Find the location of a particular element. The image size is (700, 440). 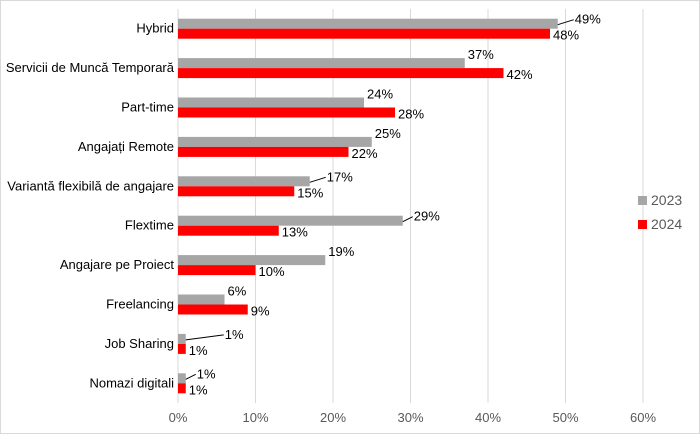

x-tick-label: 0% is located at coordinates (178, 417).